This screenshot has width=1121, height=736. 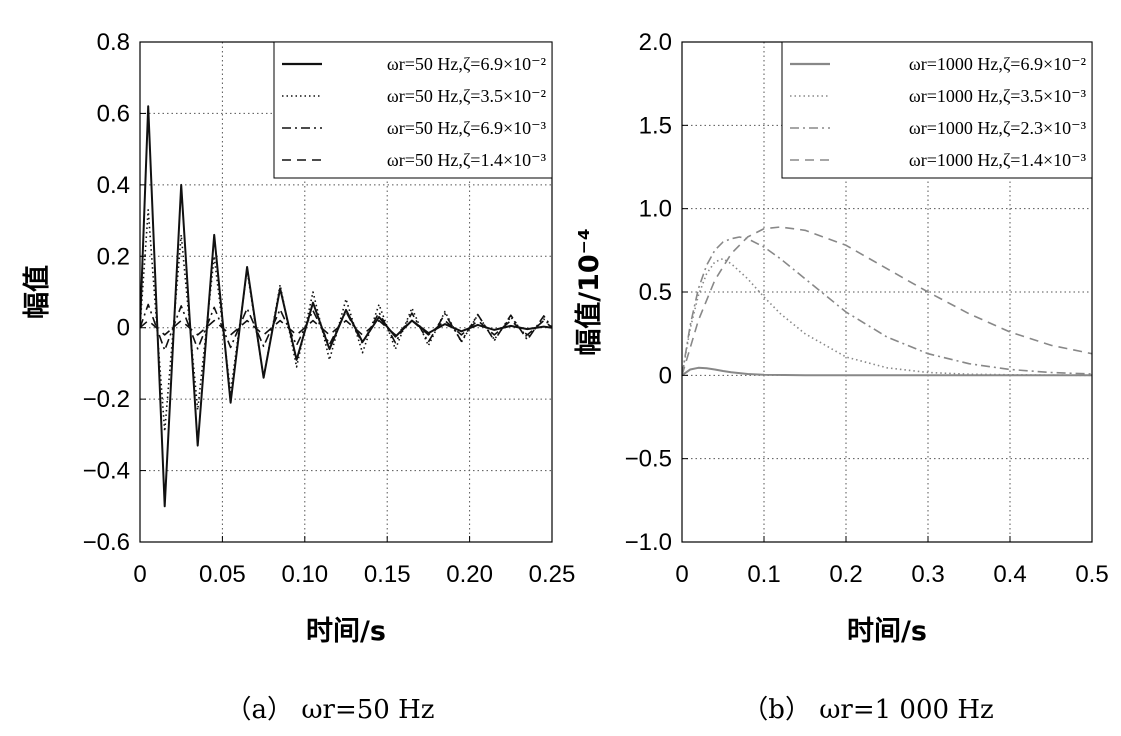 What do you see at coordinates (552, 574) in the screenshot?
I see `x-tick-label: 0.25` at bounding box center [552, 574].